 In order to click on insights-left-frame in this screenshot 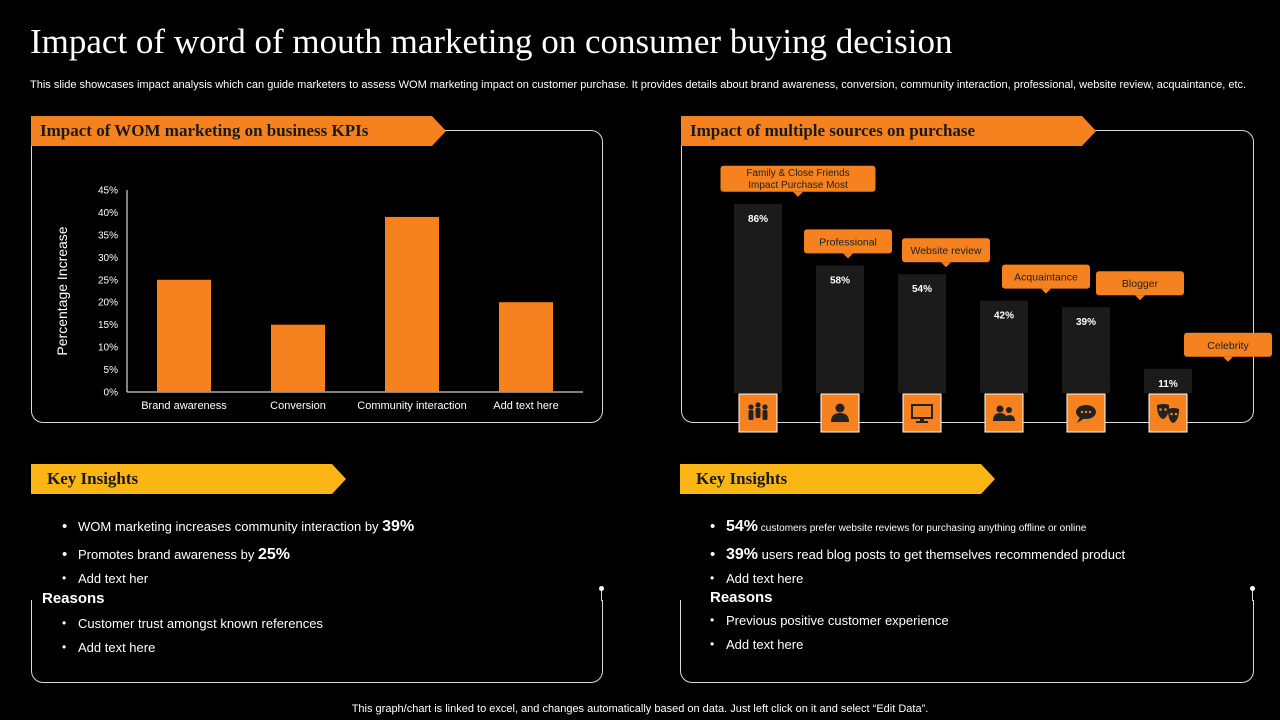, I will do `click(317, 641)`.